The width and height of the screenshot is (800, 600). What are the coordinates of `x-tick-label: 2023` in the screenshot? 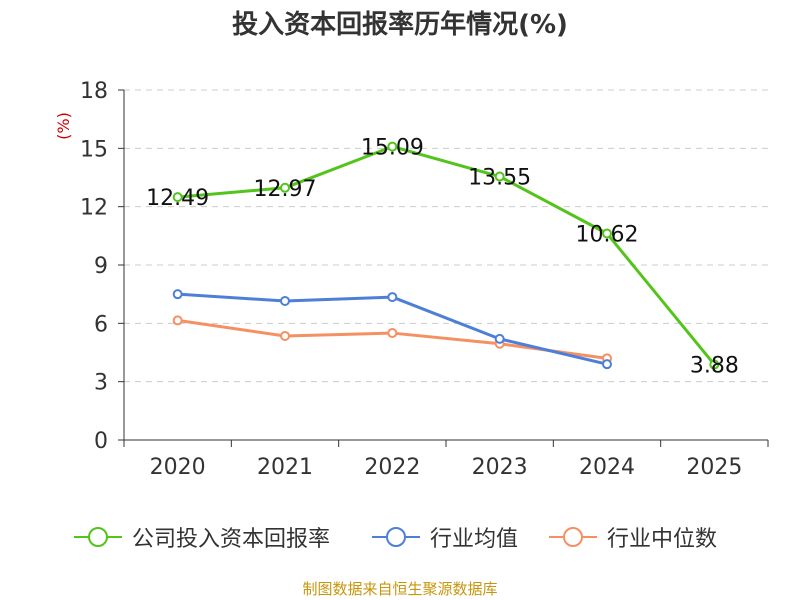 It's located at (500, 467).